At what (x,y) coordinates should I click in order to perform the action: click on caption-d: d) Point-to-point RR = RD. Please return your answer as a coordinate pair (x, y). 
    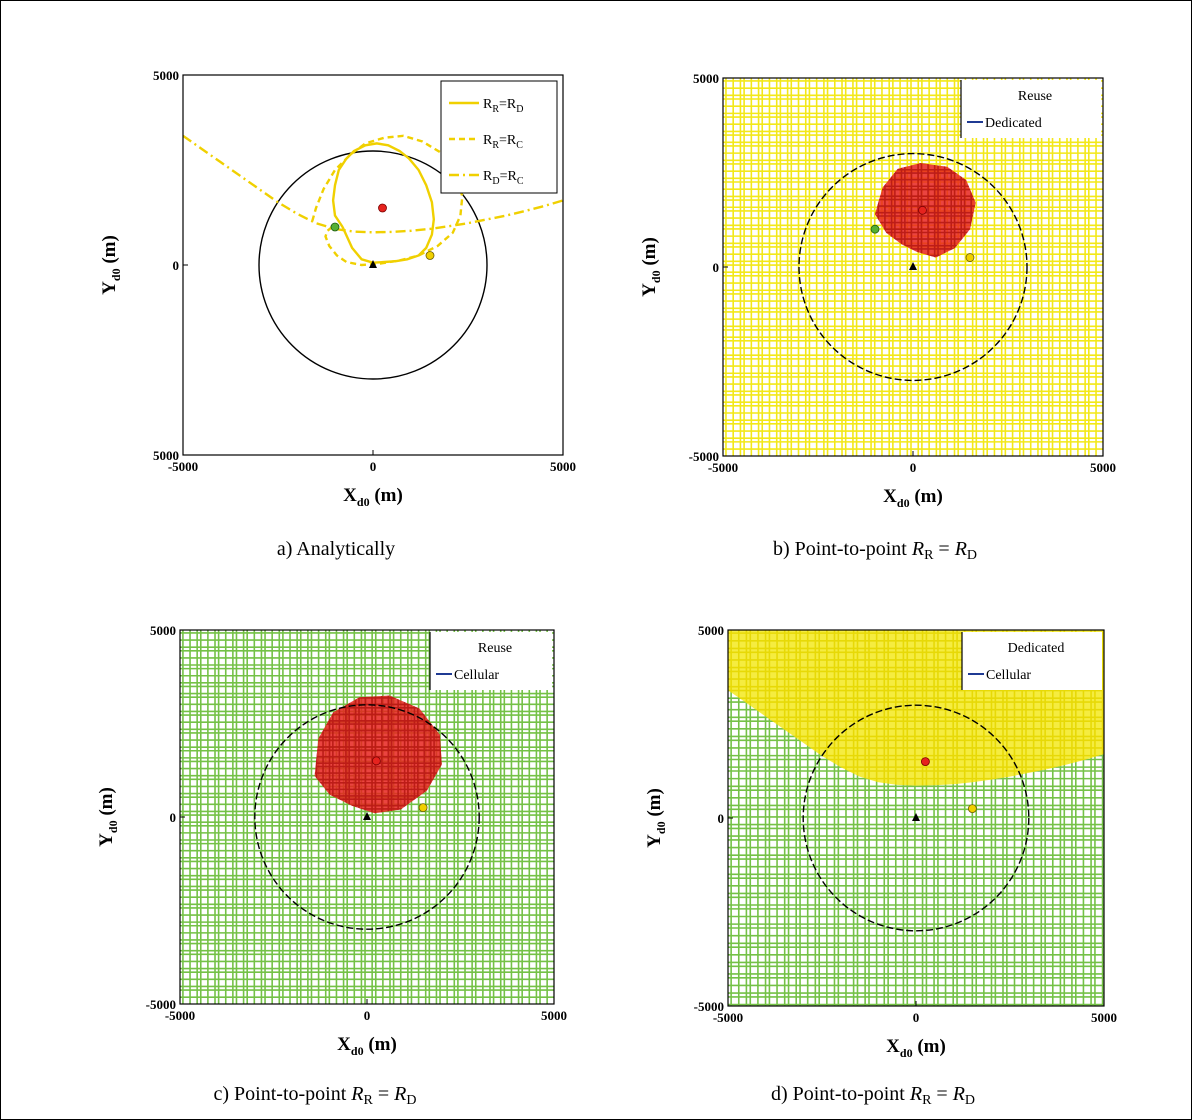
    Looking at the image, I should click on (873, 1095).